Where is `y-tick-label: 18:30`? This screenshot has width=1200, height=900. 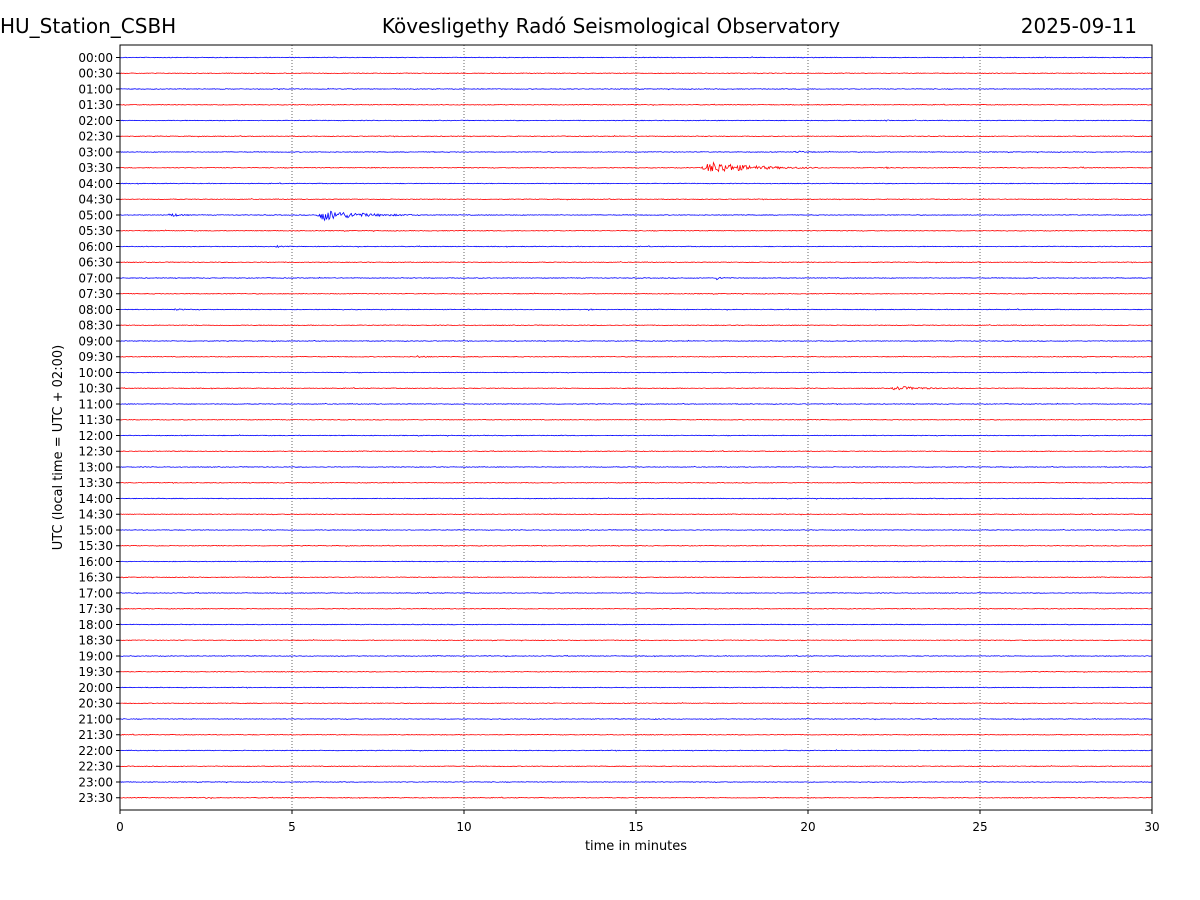
y-tick-label: 18:30 is located at coordinates (95, 641).